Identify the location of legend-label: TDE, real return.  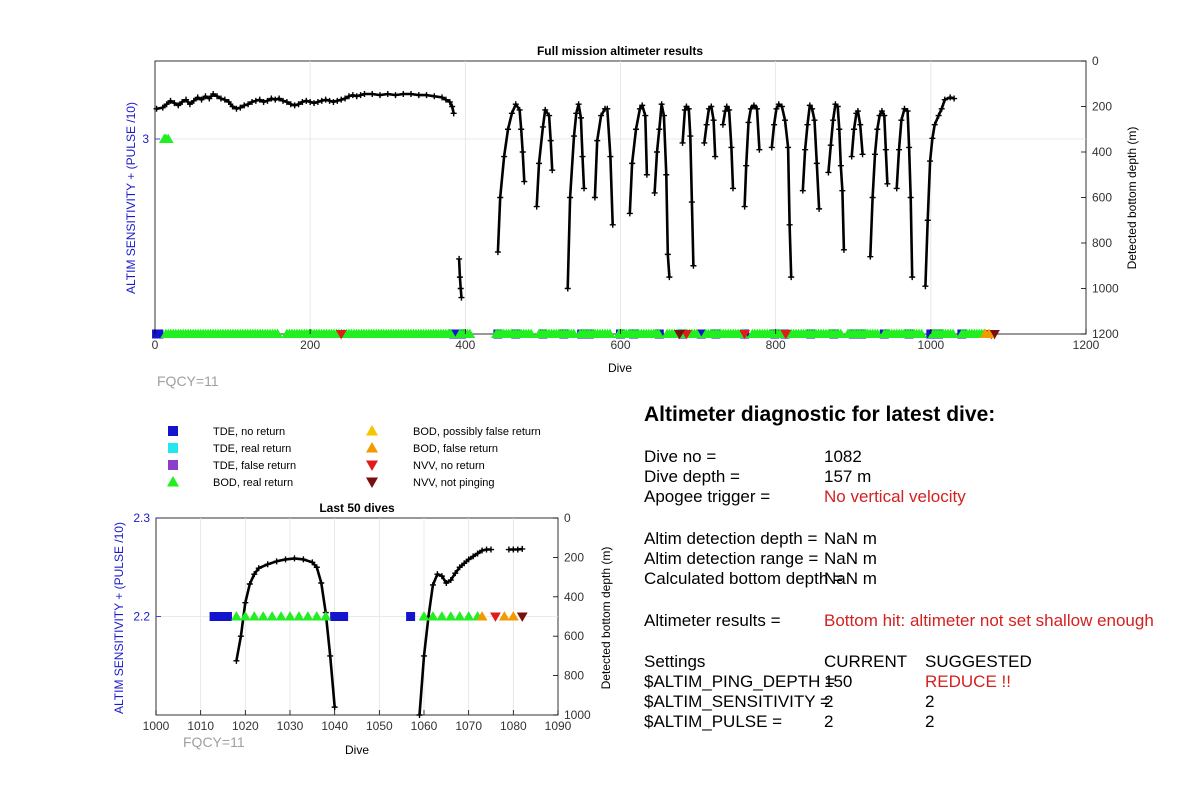
(252, 449).